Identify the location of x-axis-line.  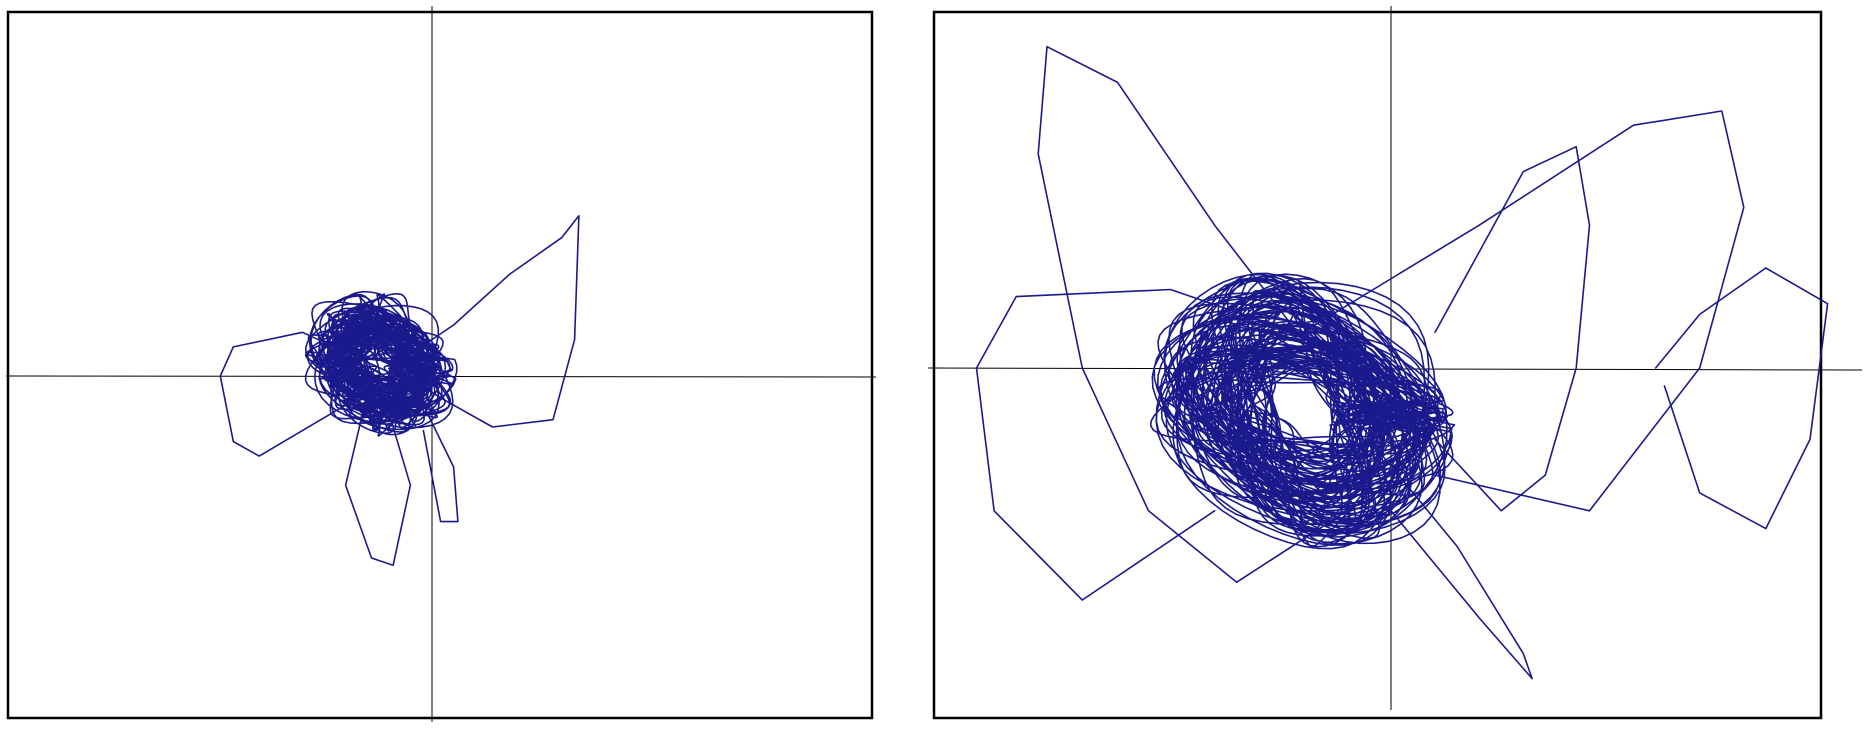
(1395, 369).